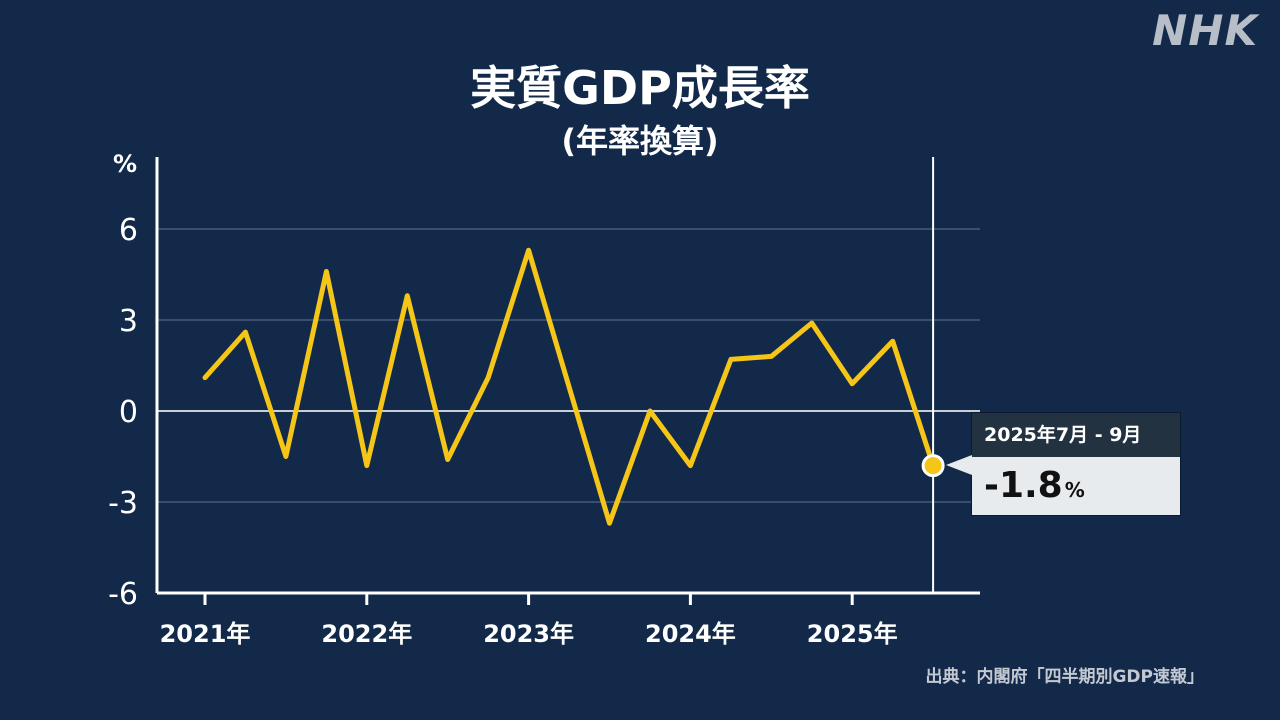  What do you see at coordinates (123, 594) in the screenshot?
I see `y-tick-label: -6` at bounding box center [123, 594].